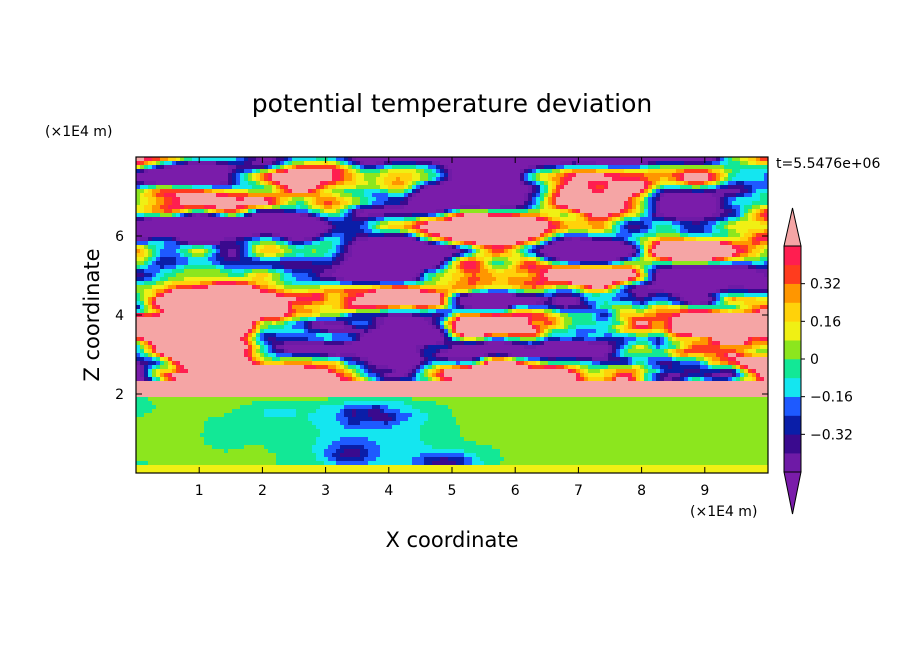 This screenshot has height=654, width=904. I want to click on time-label: t=5.5476e+06, so click(828, 164).